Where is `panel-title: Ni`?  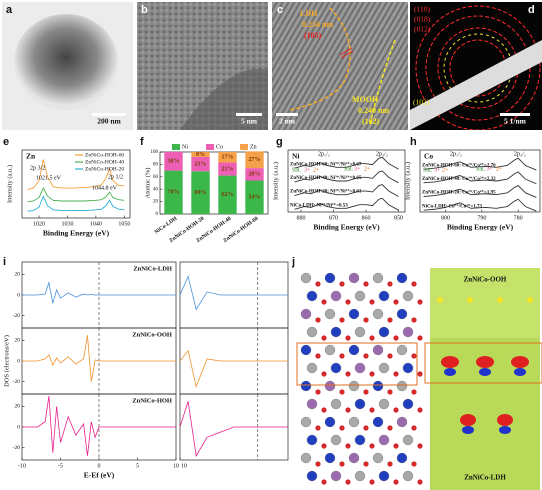
panel-title: Ni is located at coordinates (296, 156).